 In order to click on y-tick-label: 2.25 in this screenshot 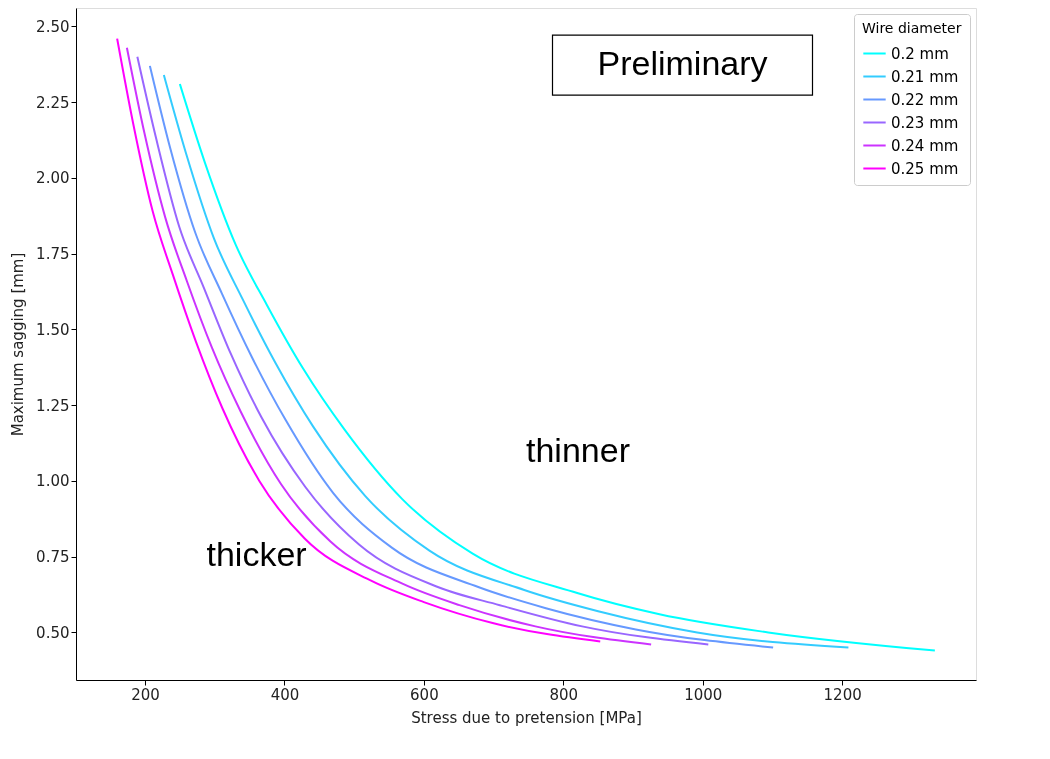, I will do `click(53, 102)`.